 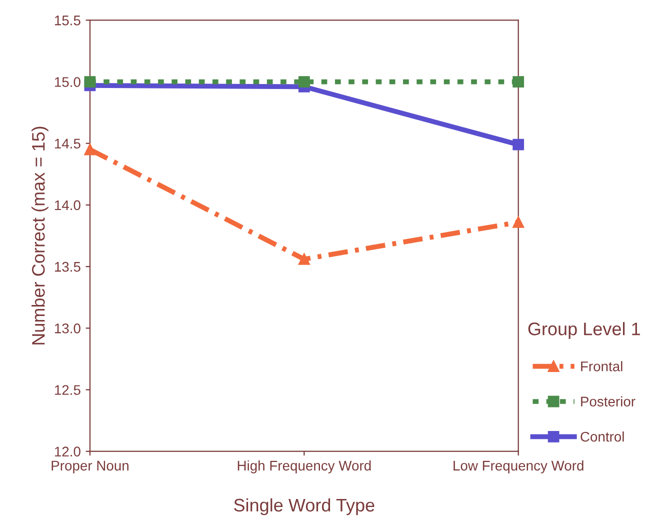 What do you see at coordinates (67, 82) in the screenshot?
I see `y-tick-label: 15.0` at bounding box center [67, 82].